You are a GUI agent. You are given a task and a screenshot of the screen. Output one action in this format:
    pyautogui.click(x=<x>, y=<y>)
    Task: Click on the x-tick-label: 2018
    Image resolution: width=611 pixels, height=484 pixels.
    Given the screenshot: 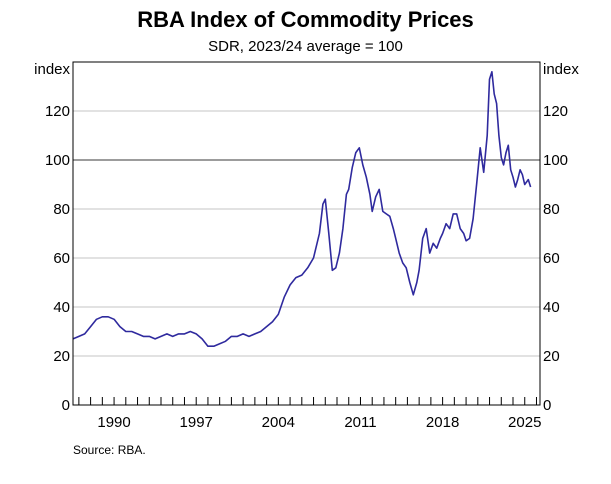 What is the action you would take?
    pyautogui.click(x=442, y=422)
    